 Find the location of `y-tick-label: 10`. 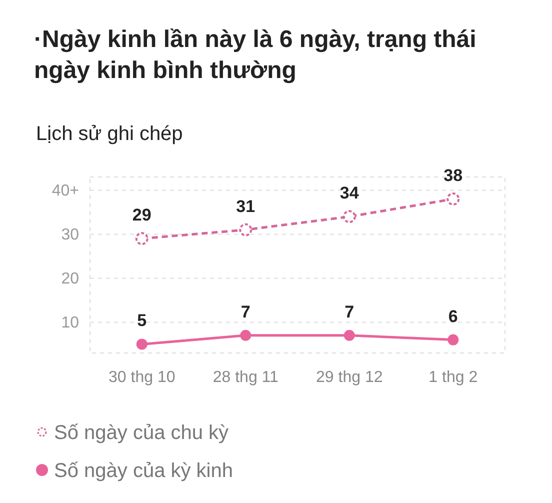

y-tick-label: 10 is located at coordinates (70, 323).